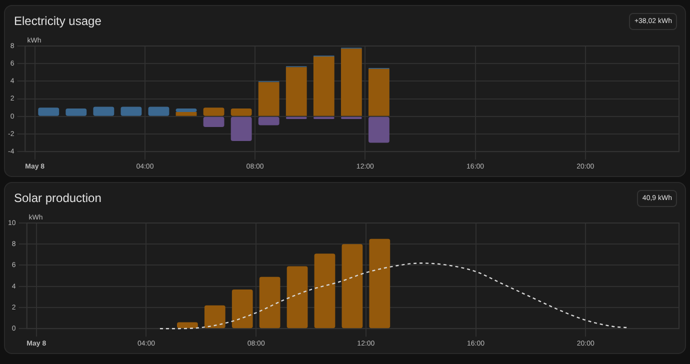 Image resolution: width=690 pixels, height=364 pixels. What do you see at coordinates (58, 21) in the screenshot?
I see `chart-title: Electricity usage` at bounding box center [58, 21].